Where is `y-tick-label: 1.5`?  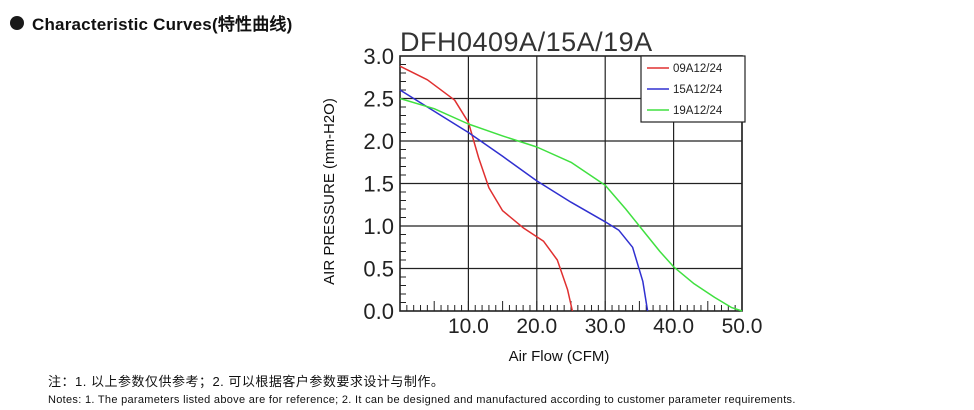
y-tick-label: 1.5 is located at coordinates (378, 184).